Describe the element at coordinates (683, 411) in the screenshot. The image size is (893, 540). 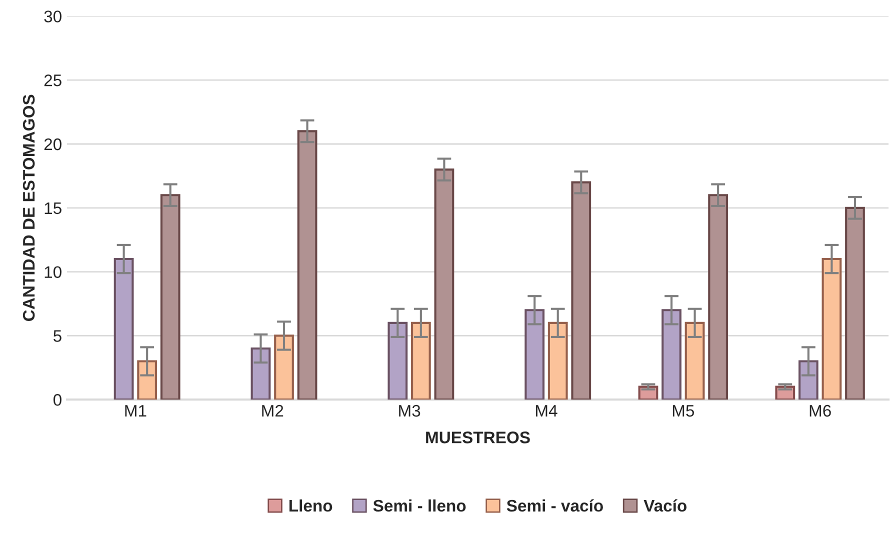
I see `x-tick-label: M5` at that location.